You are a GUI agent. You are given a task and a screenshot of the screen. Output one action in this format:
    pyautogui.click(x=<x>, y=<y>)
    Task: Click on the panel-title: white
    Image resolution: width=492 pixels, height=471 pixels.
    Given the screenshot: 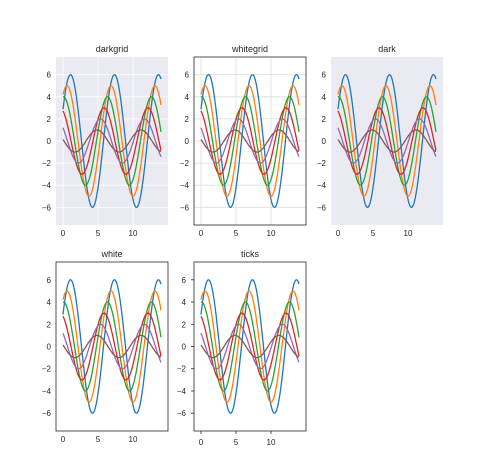 What is the action you would take?
    pyautogui.click(x=111, y=254)
    